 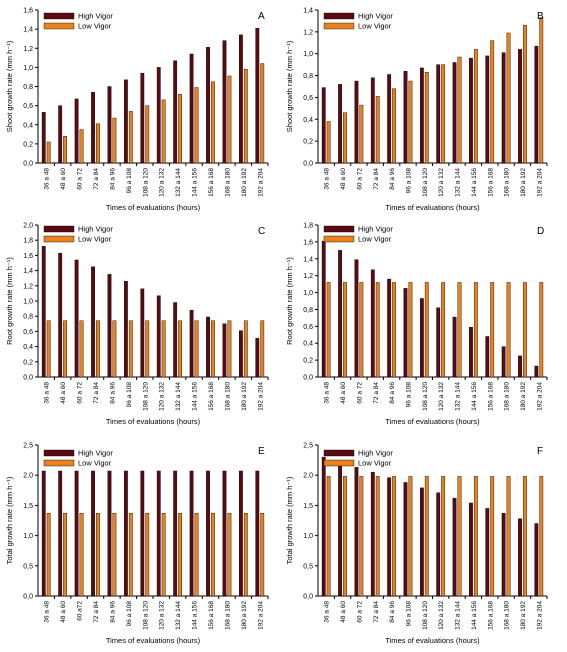 I want to click on panel-letter: A, so click(x=261, y=16).